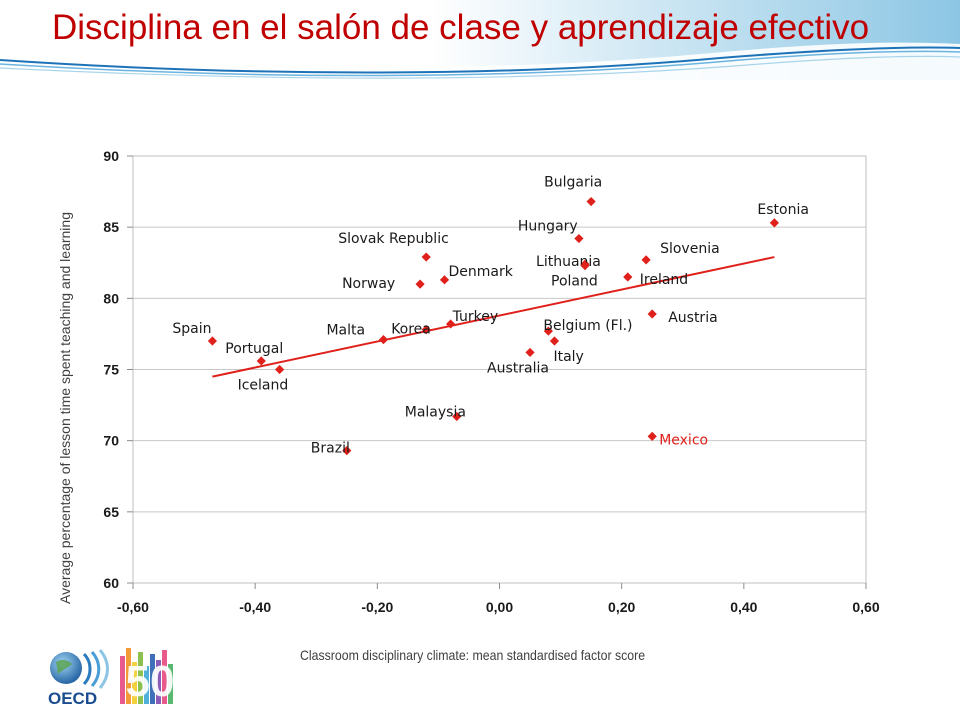 This screenshot has width=960, height=720. What do you see at coordinates (78, 677) in the screenshot?
I see `oecd-logo: OECD` at bounding box center [78, 677].